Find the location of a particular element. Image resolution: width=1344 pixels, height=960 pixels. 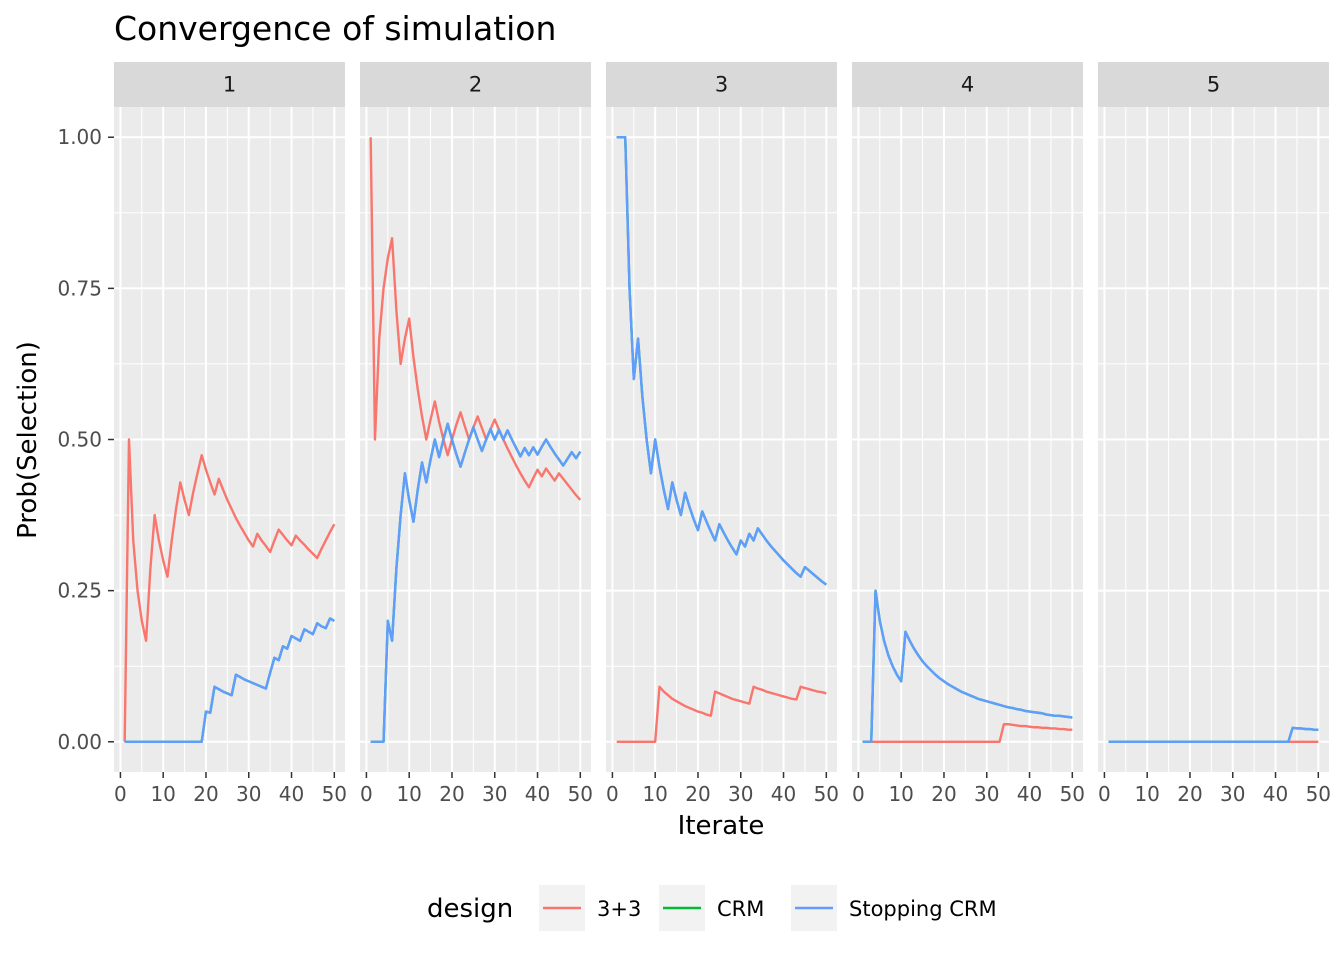

y-tick-label: 0.25 is located at coordinates (79, 591).